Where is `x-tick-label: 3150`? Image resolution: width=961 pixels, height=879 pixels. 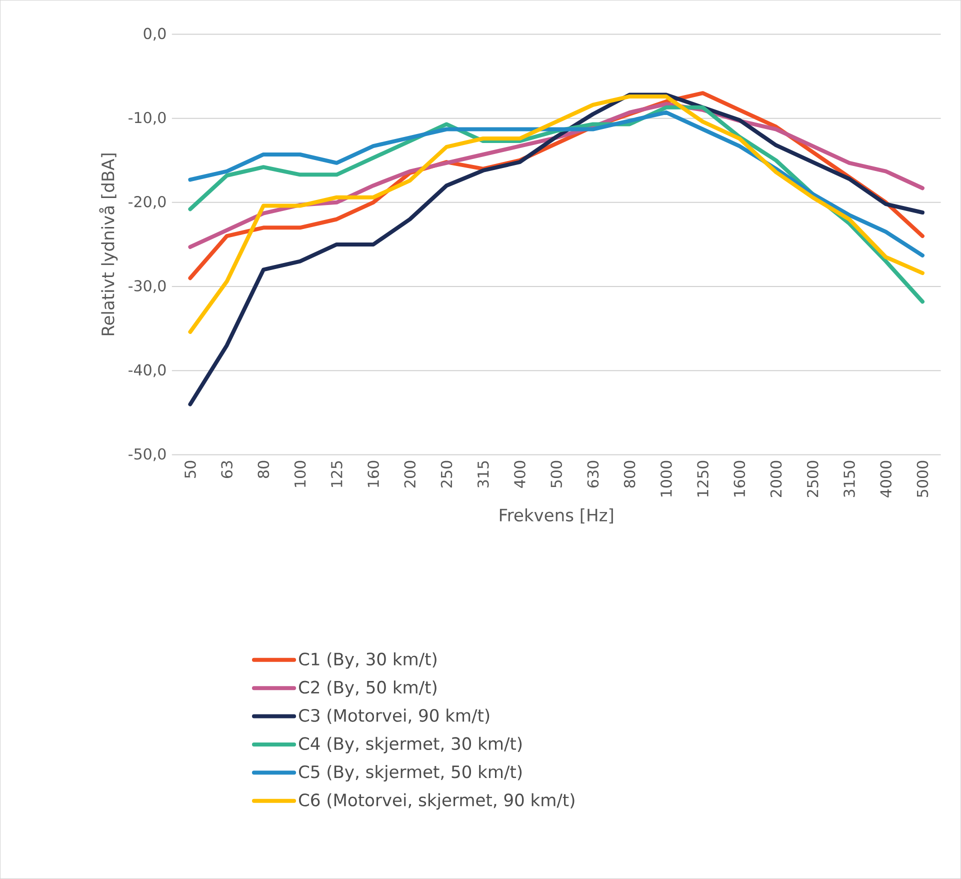 x-tick-label: 3150 is located at coordinates (849, 479).